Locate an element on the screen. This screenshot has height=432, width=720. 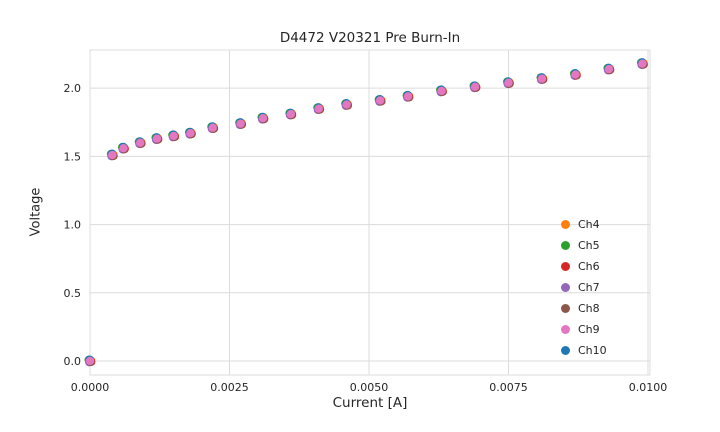
legend-item-ch4: Ch4 is located at coordinates (584, 224).